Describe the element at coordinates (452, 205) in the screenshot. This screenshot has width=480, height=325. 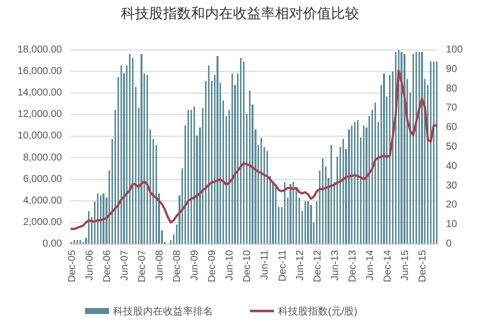
I see `y2-tick-label: 20` at that location.